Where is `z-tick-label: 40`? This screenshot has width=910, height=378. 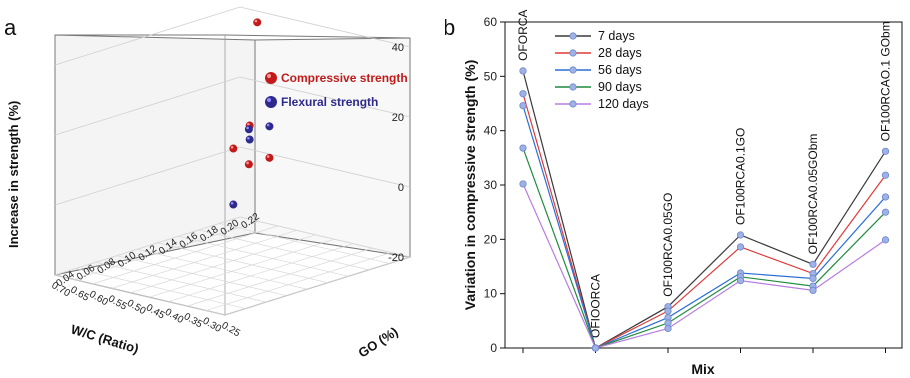 z-tick-label: 40 is located at coordinates (398, 48).